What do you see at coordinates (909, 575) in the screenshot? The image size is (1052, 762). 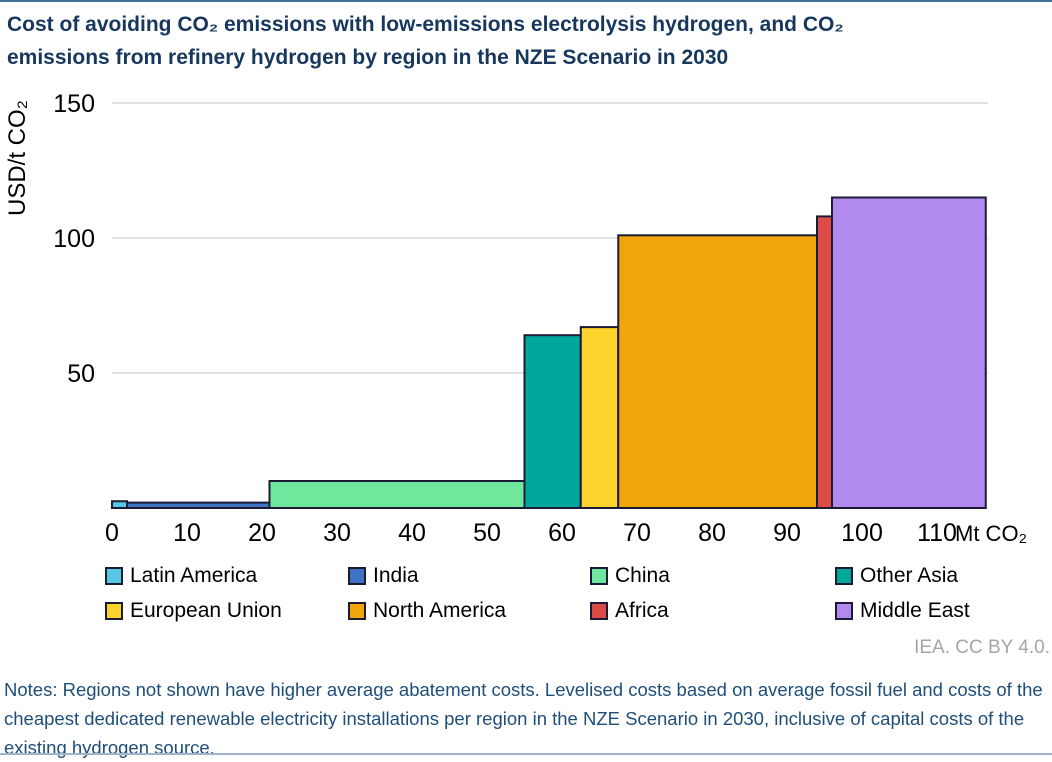 I see `legend-label-other-asia: Other Asia` at bounding box center [909, 575].